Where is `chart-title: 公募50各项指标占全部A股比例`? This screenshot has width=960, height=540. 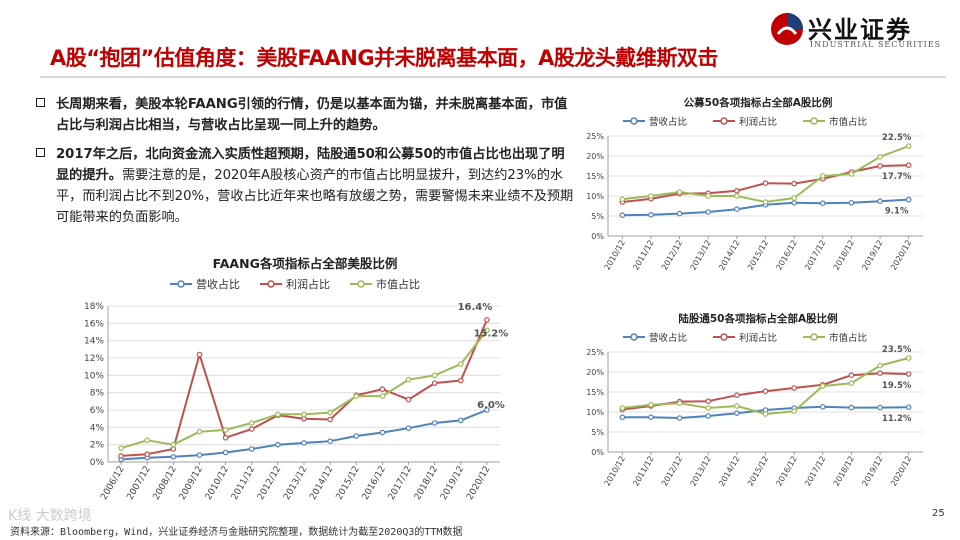 chart-title: 公募50各项指标占全部A股比例 is located at coordinates (758, 102).